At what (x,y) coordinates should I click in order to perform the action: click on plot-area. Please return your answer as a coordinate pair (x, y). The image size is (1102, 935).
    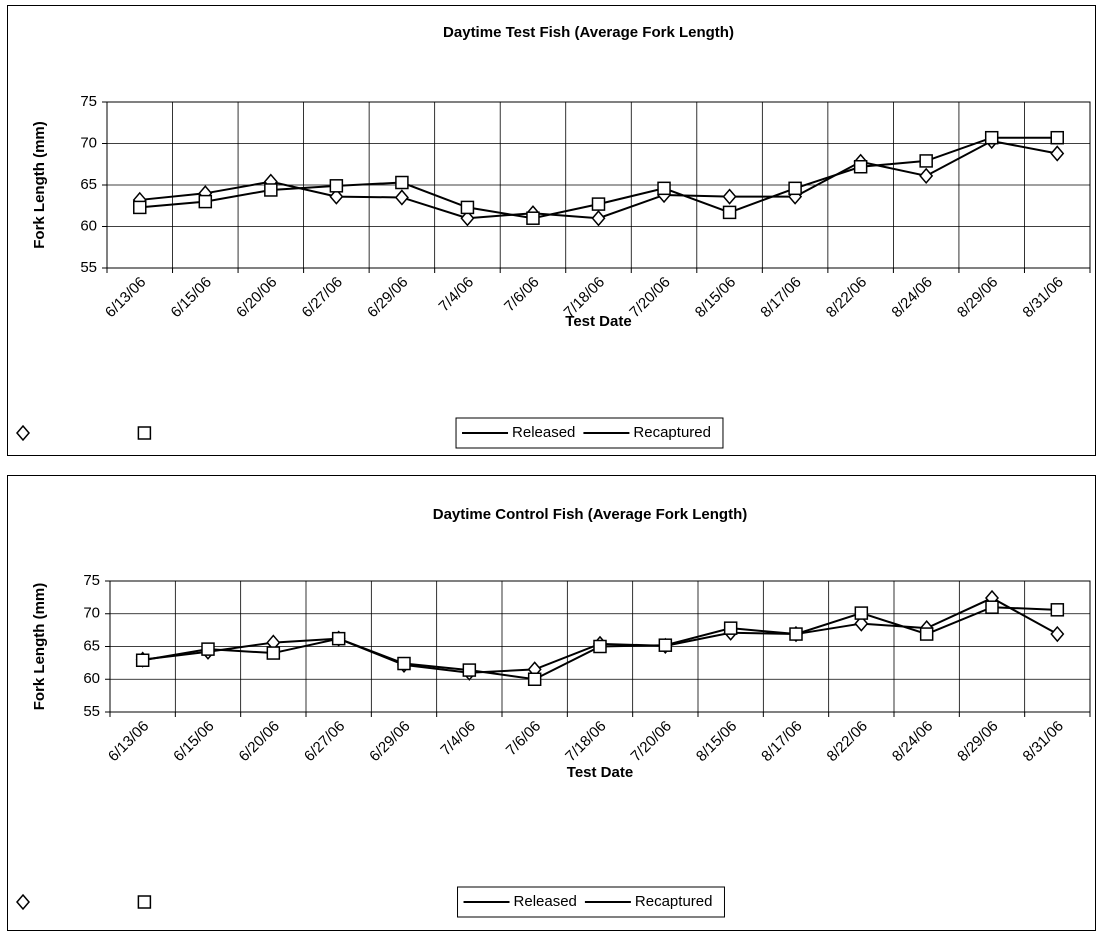
    Looking at the image, I should click on (600, 646).